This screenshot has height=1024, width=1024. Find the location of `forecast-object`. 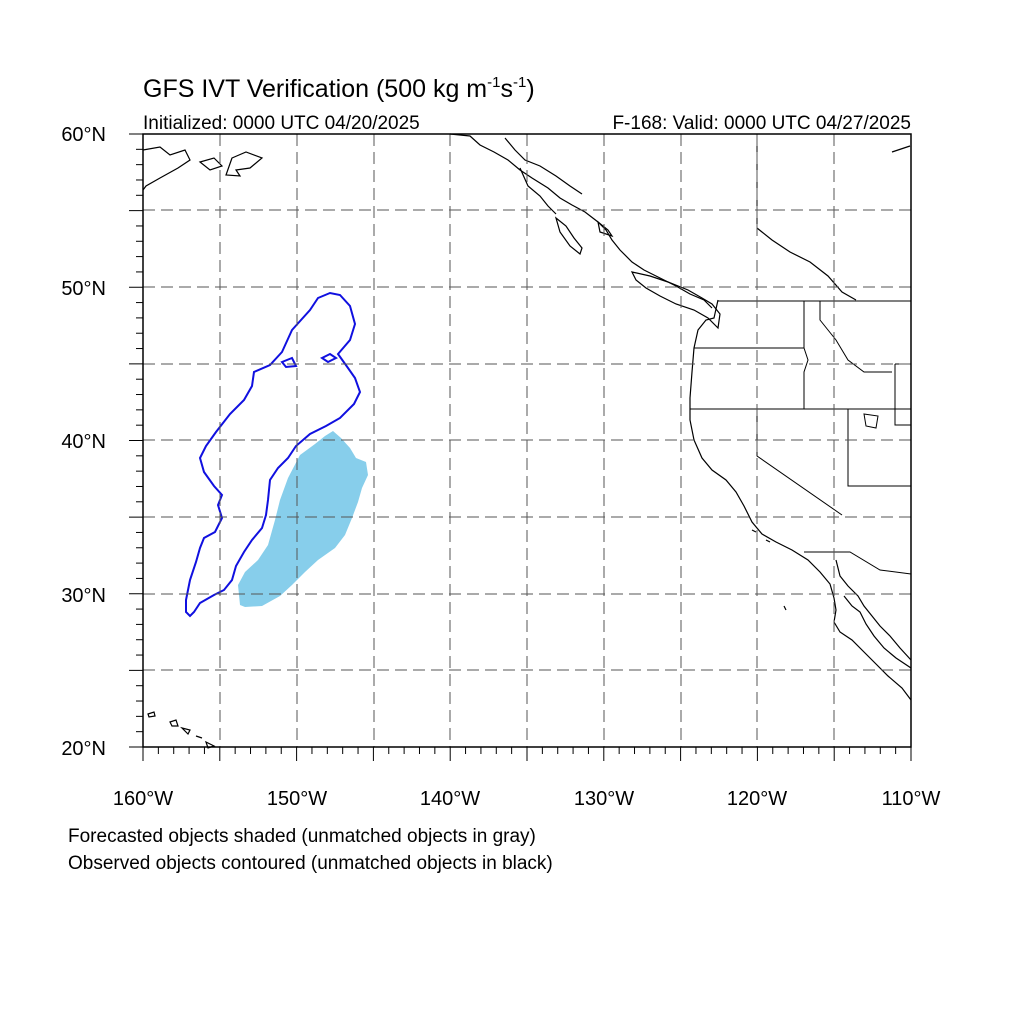

forecast-object is located at coordinates (303, 519).